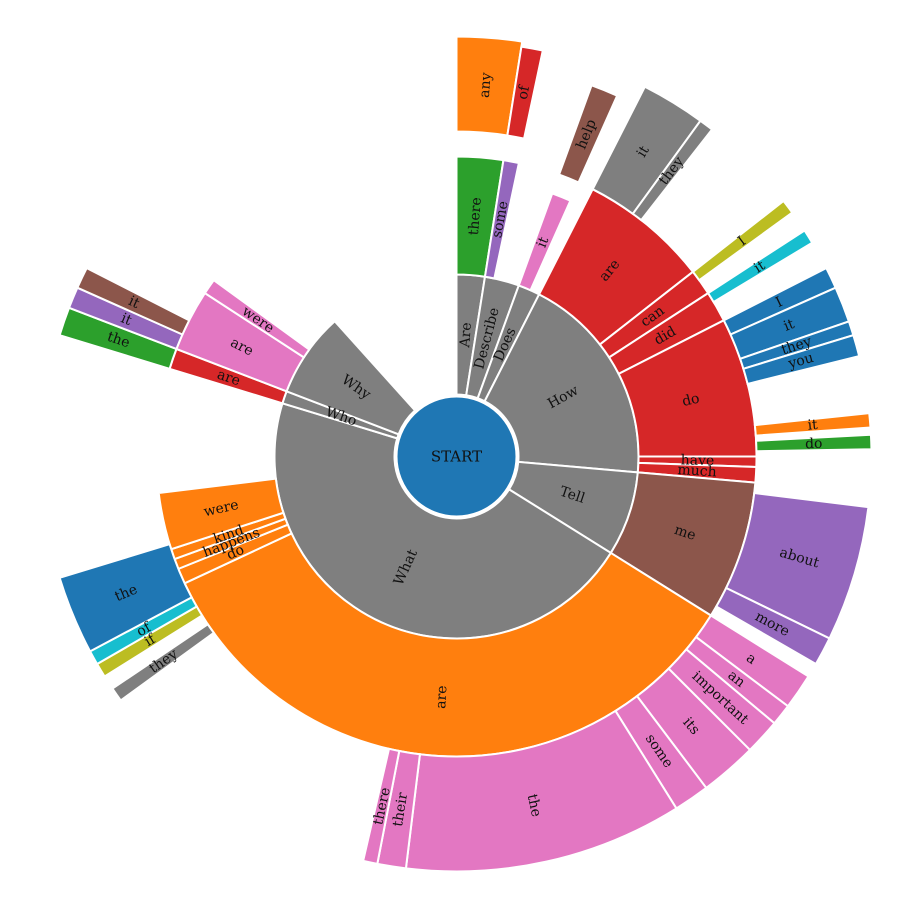 The image size is (913, 913). Describe the element at coordinates (573, 495) in the screenshot. I see `label-tell: Tell` at that location.